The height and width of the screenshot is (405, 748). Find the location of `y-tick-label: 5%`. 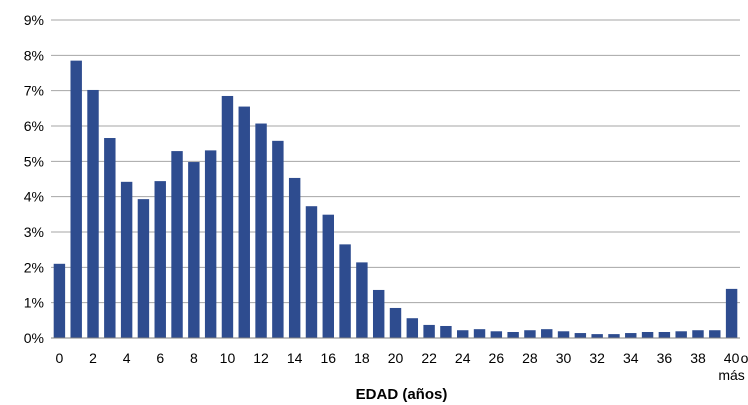

y-tick-label: 5% is located at coordinates (34, 161).